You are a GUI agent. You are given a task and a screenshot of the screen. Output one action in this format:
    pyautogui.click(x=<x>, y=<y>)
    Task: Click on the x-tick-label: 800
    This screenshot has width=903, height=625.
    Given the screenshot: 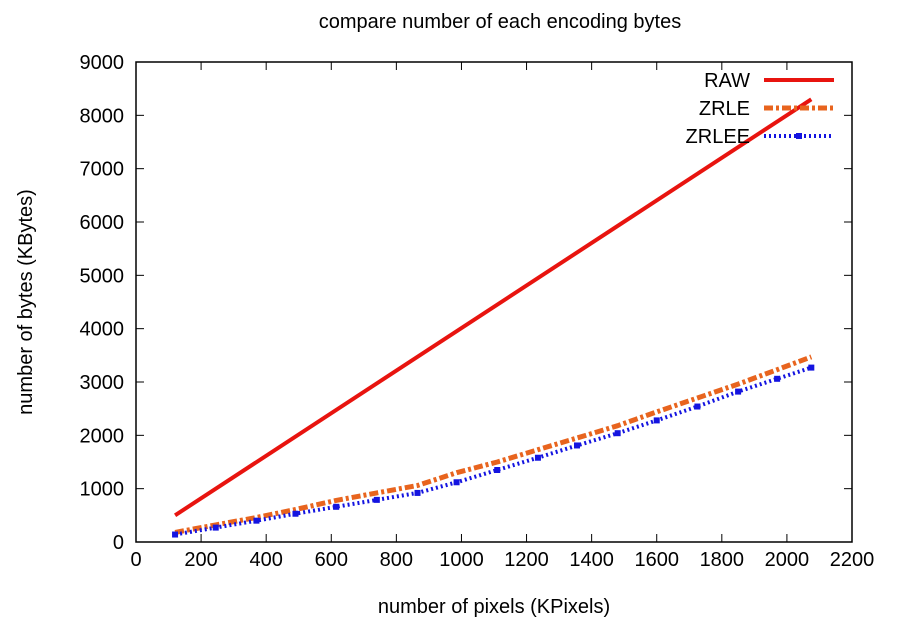 What is the action you would take?
    pyautogui.click(x=396, y=560)
    